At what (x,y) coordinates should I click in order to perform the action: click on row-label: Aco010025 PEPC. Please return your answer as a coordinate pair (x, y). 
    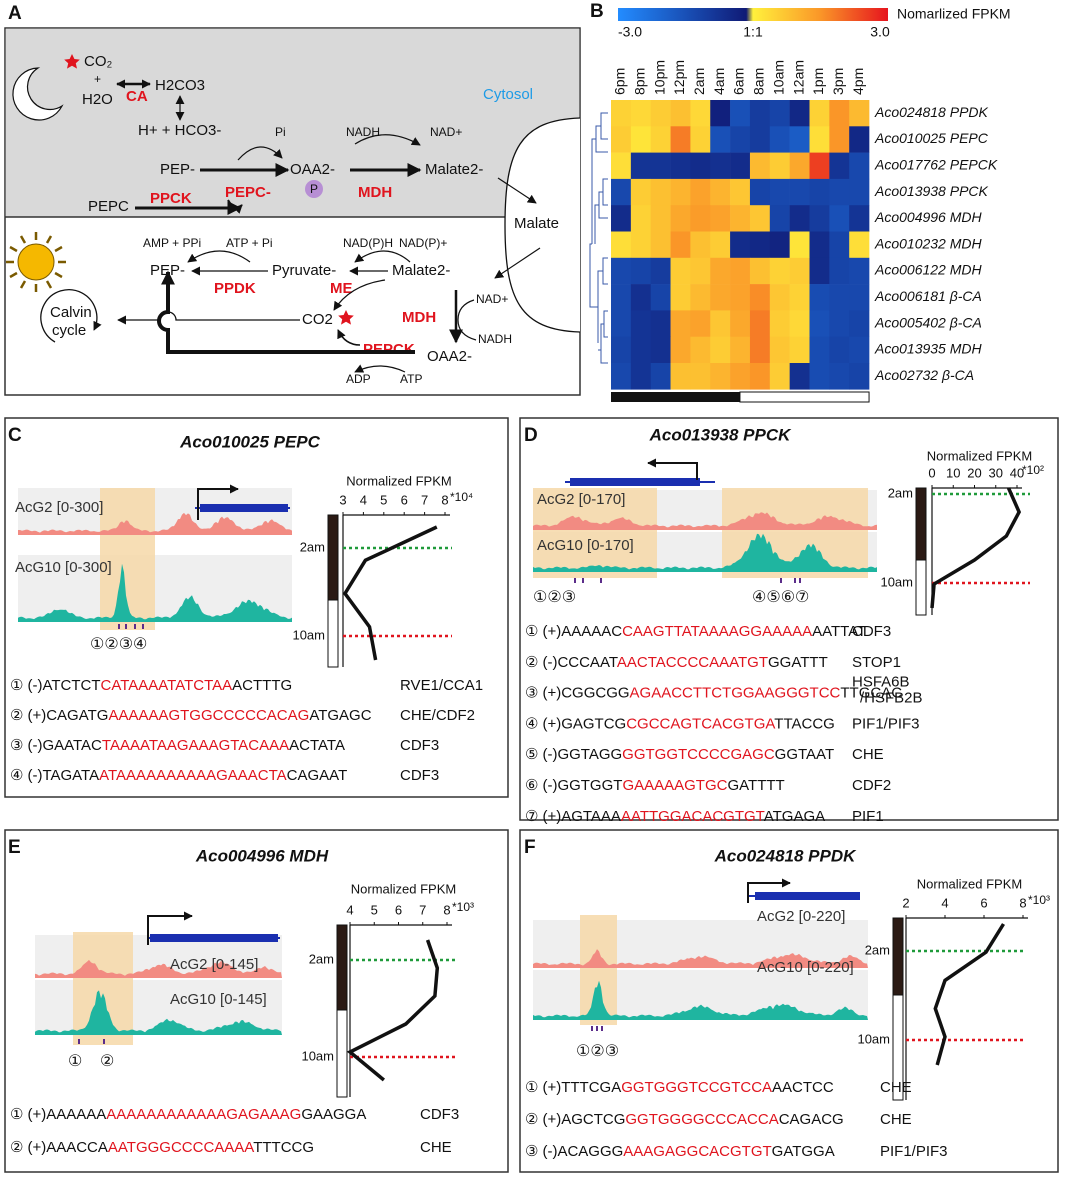
    Looking at the image, I should click on (931, 138).